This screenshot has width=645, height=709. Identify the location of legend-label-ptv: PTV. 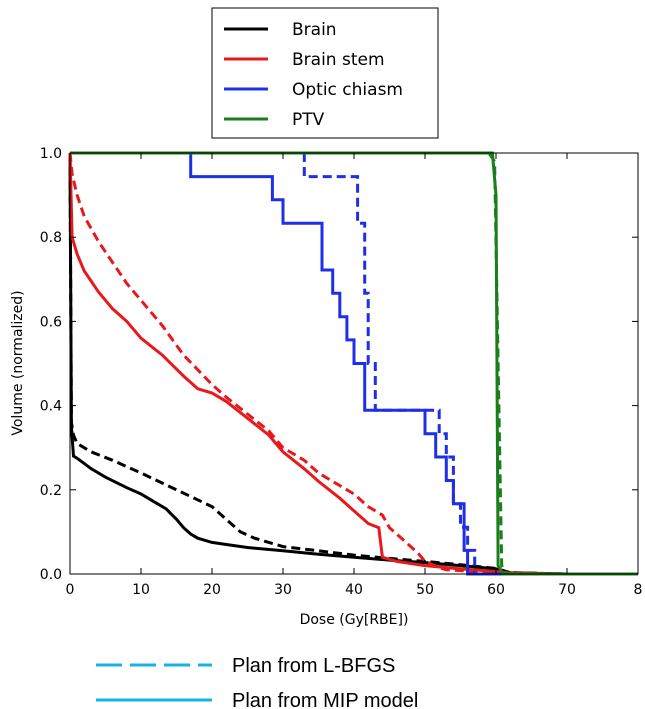
(308, 120).